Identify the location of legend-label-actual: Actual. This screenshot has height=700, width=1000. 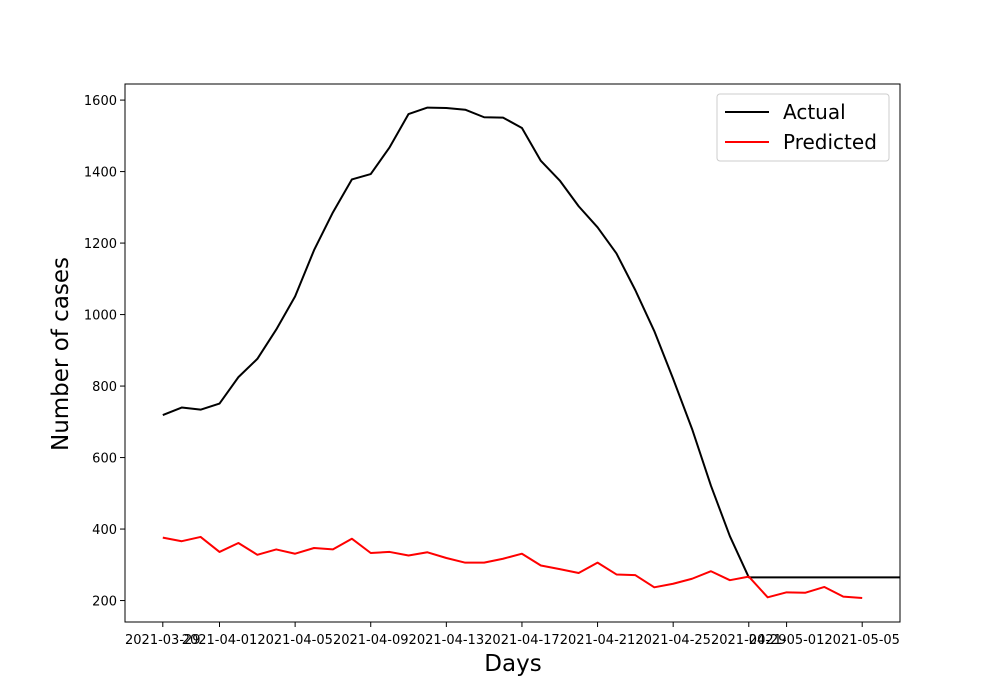
(814, 112).